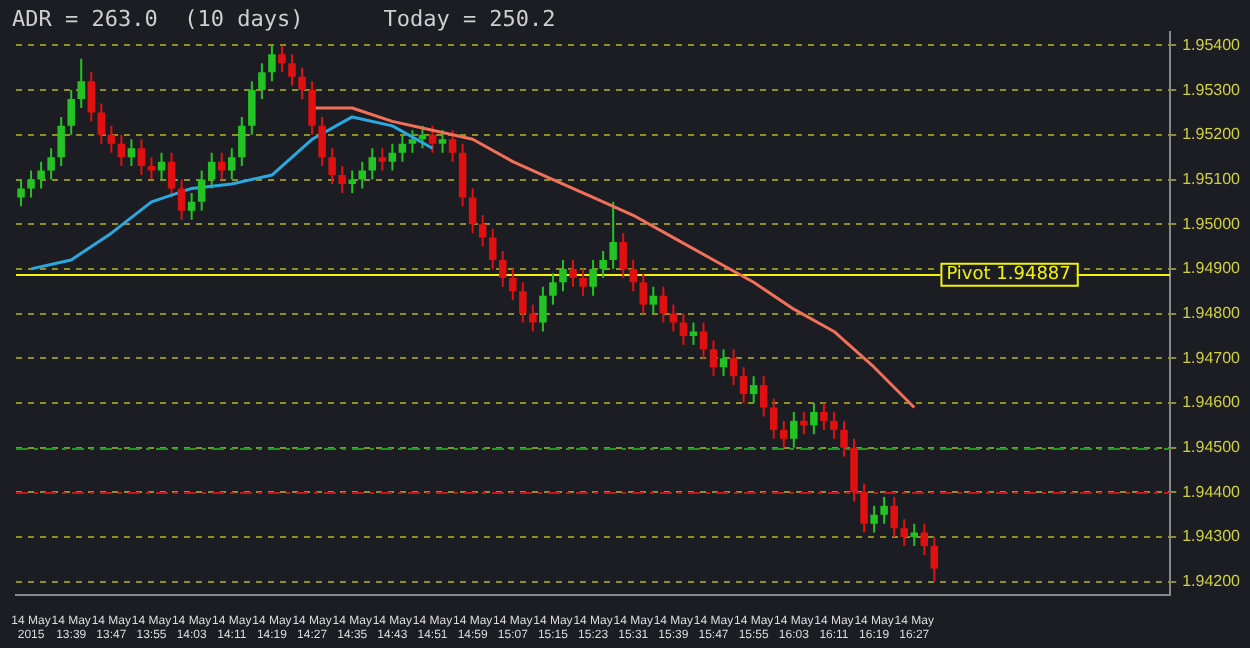 The image size is (1250, 648). Describe the element at coordinates (469, 19) in the screenshot. I see `annotation: Today = 250.2` at that location.